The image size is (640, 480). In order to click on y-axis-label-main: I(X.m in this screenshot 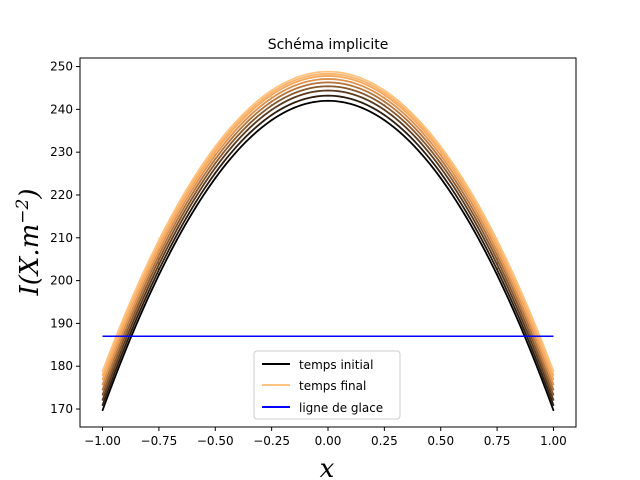, I will do `click(30, 260)`.